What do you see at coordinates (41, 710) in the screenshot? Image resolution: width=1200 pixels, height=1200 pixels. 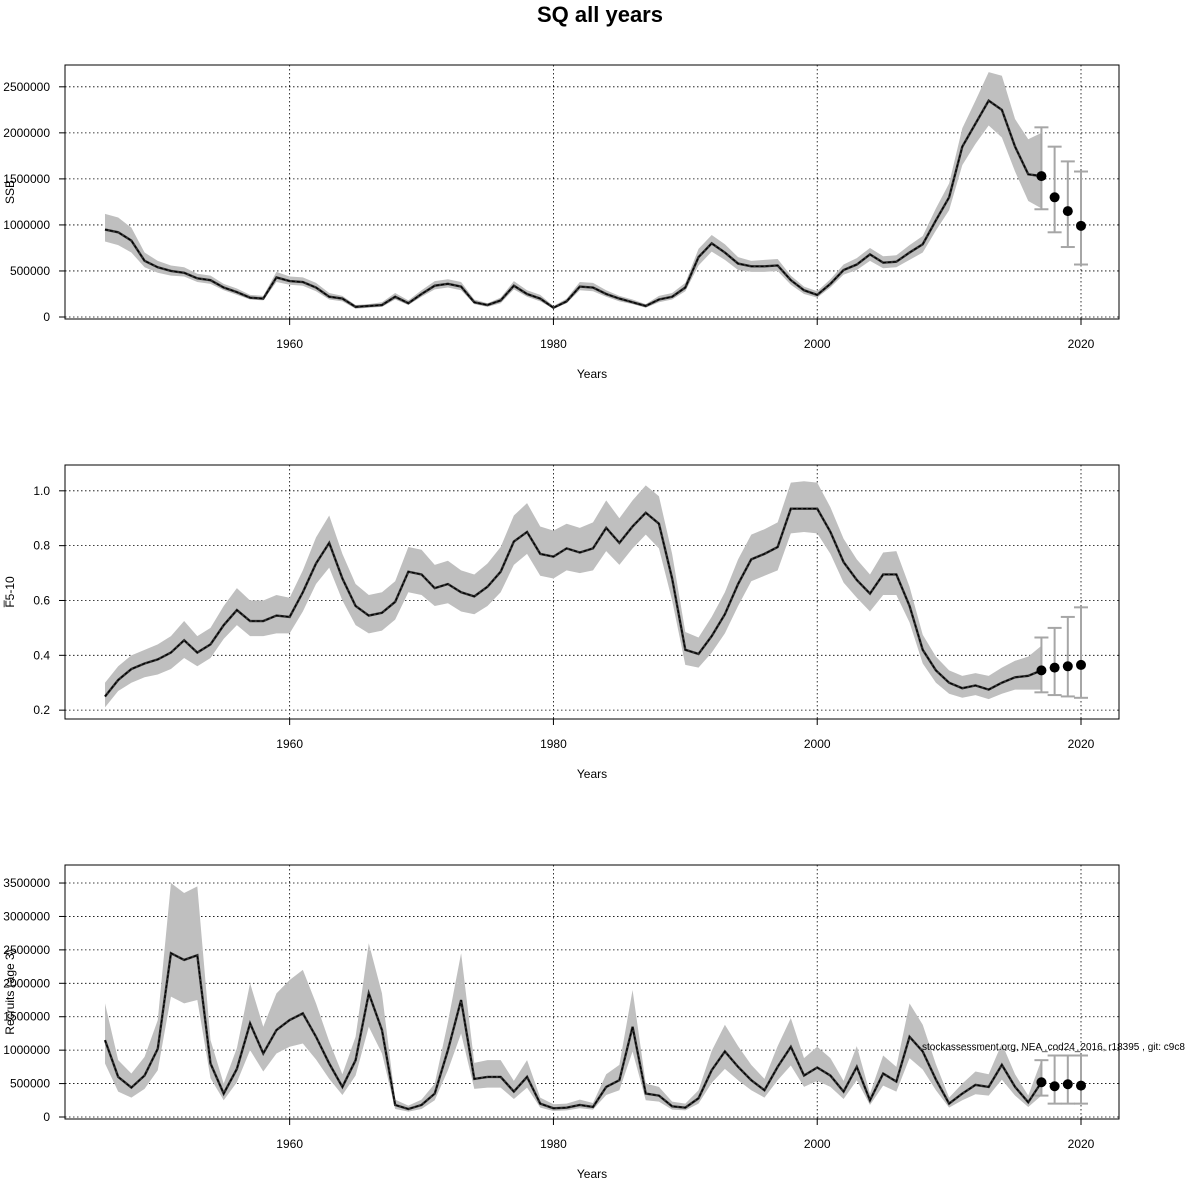 I see `y-tick-label: 0.2` at bounding box center [41, 710].